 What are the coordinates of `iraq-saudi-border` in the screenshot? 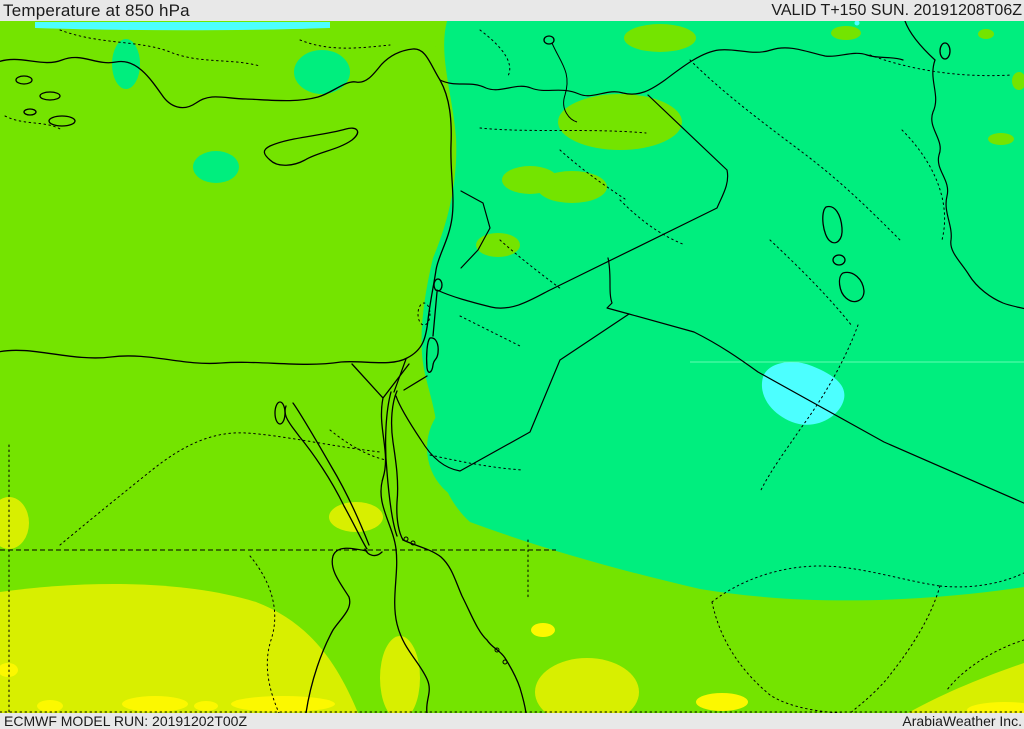 It's located at (826, 408).